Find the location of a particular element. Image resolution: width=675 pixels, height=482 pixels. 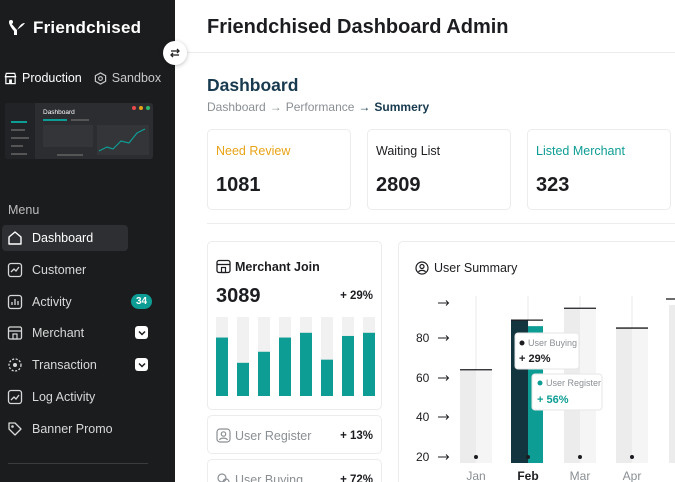

sidebar-item-label: Customer is located at coordinates (59, 269).